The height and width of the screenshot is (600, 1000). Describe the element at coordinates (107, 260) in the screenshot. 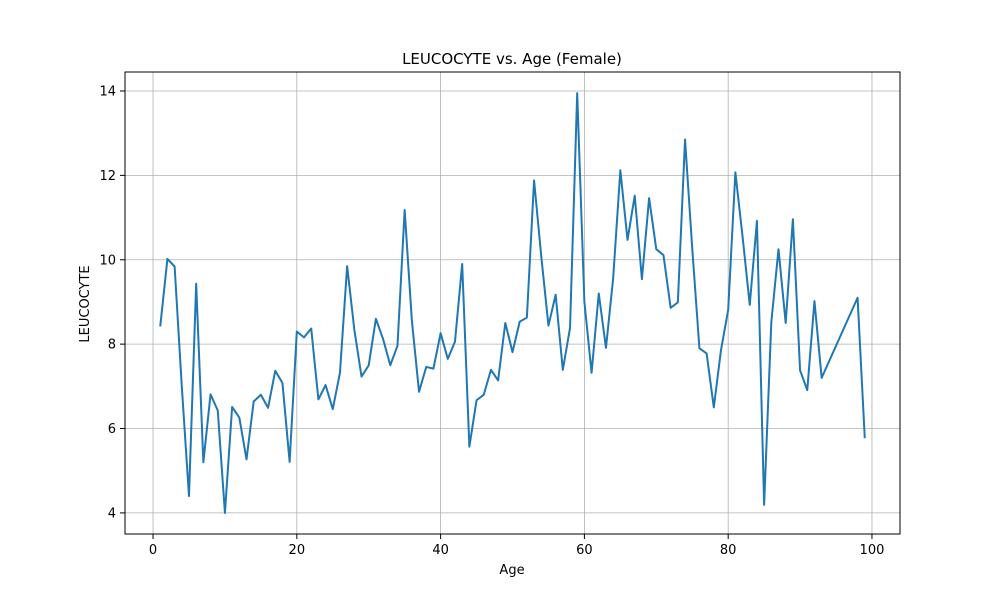

I see `y-tick-label: 10` at that location.